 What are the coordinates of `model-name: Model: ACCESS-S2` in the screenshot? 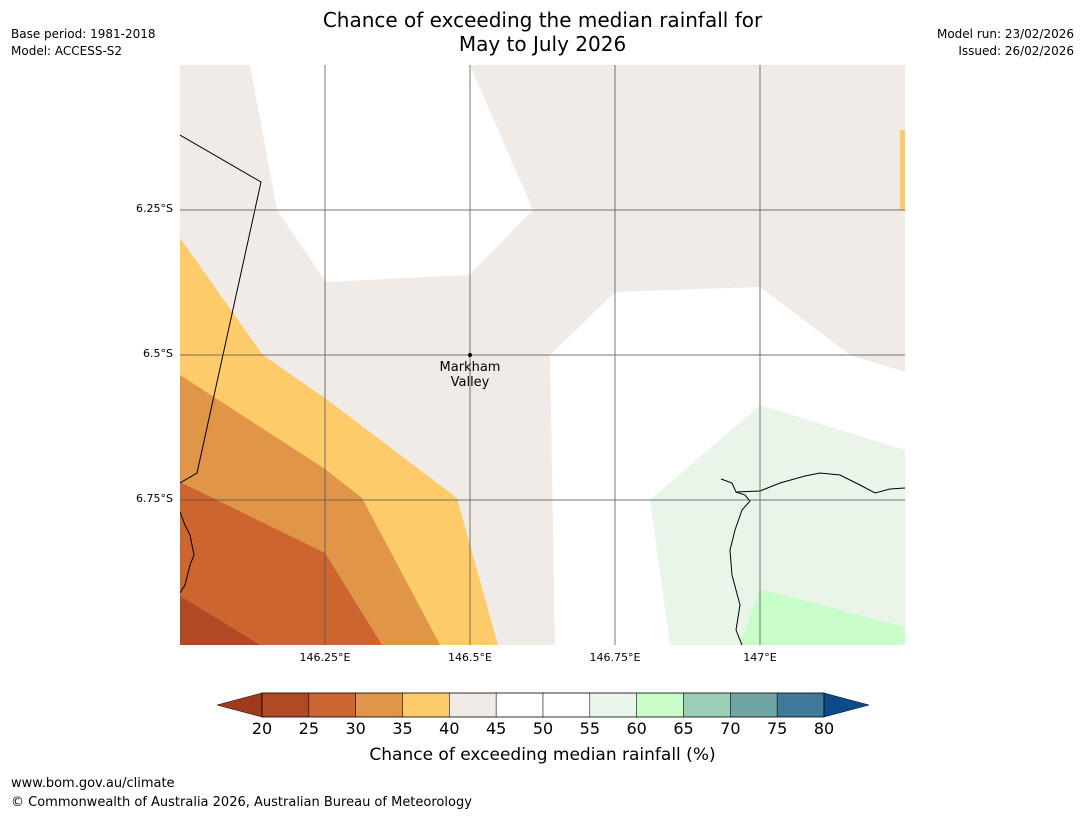 It's located at (67, 51).